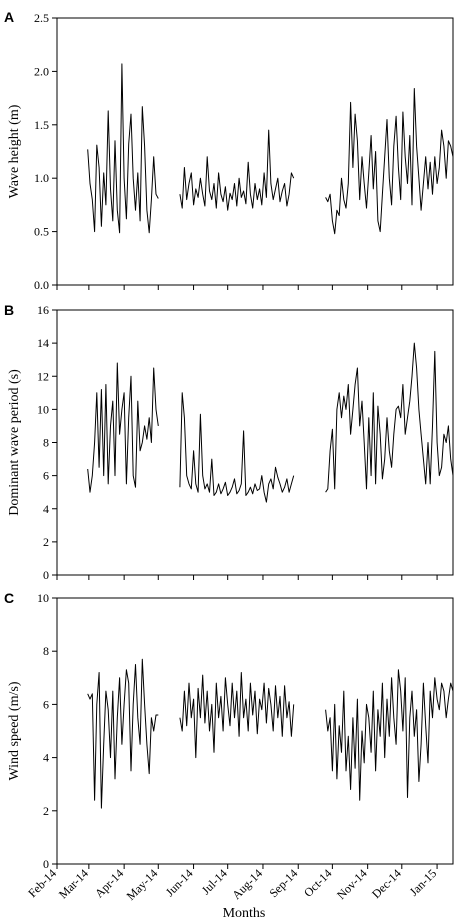  What do you see at coordinates (43, 310) in the screenshot?
I see `y-tick-label: 16` at bounding box center [43, 310].